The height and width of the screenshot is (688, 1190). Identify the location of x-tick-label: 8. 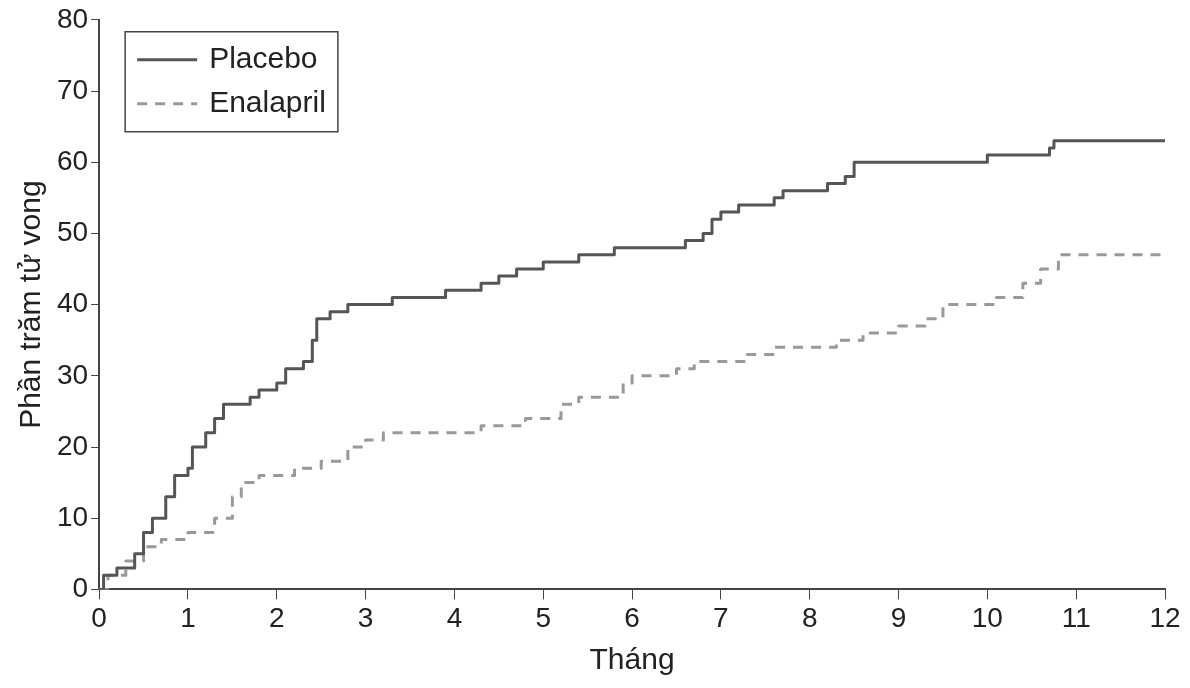
(809, 617).